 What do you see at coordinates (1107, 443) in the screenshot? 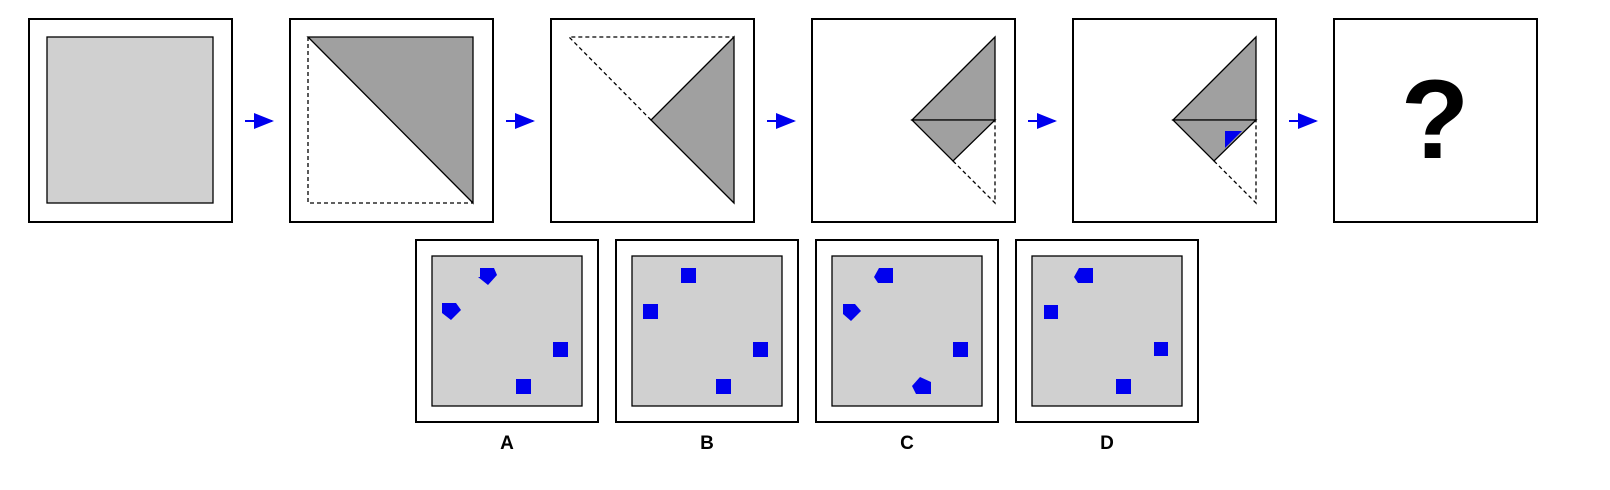
I see `option-label-d: D` at bounding box center [1107, 443].